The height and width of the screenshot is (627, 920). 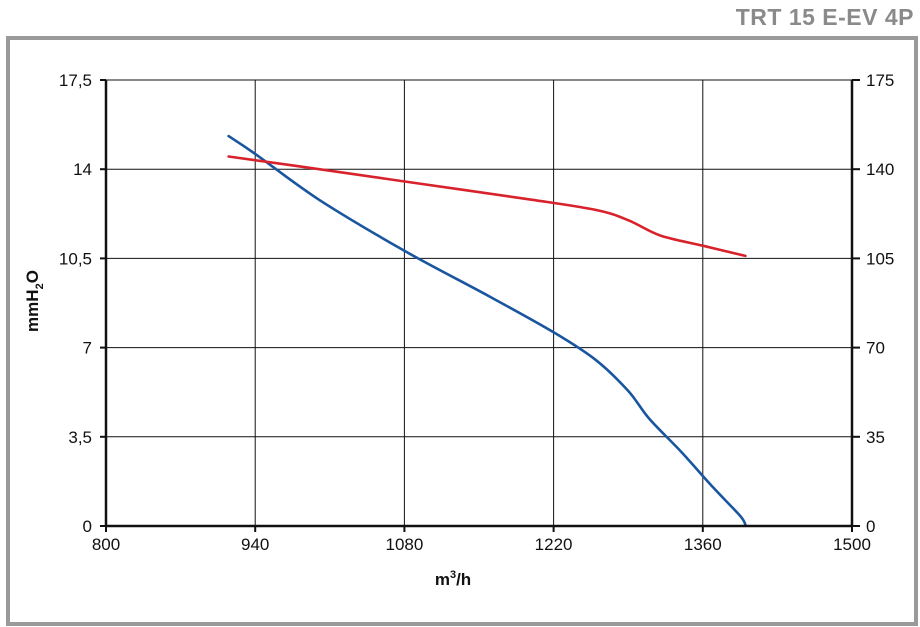 What do you see at coordinates (255, 544) in the screenshot?
I see `x-tick-label: 940` at bounding box center [255, 544].